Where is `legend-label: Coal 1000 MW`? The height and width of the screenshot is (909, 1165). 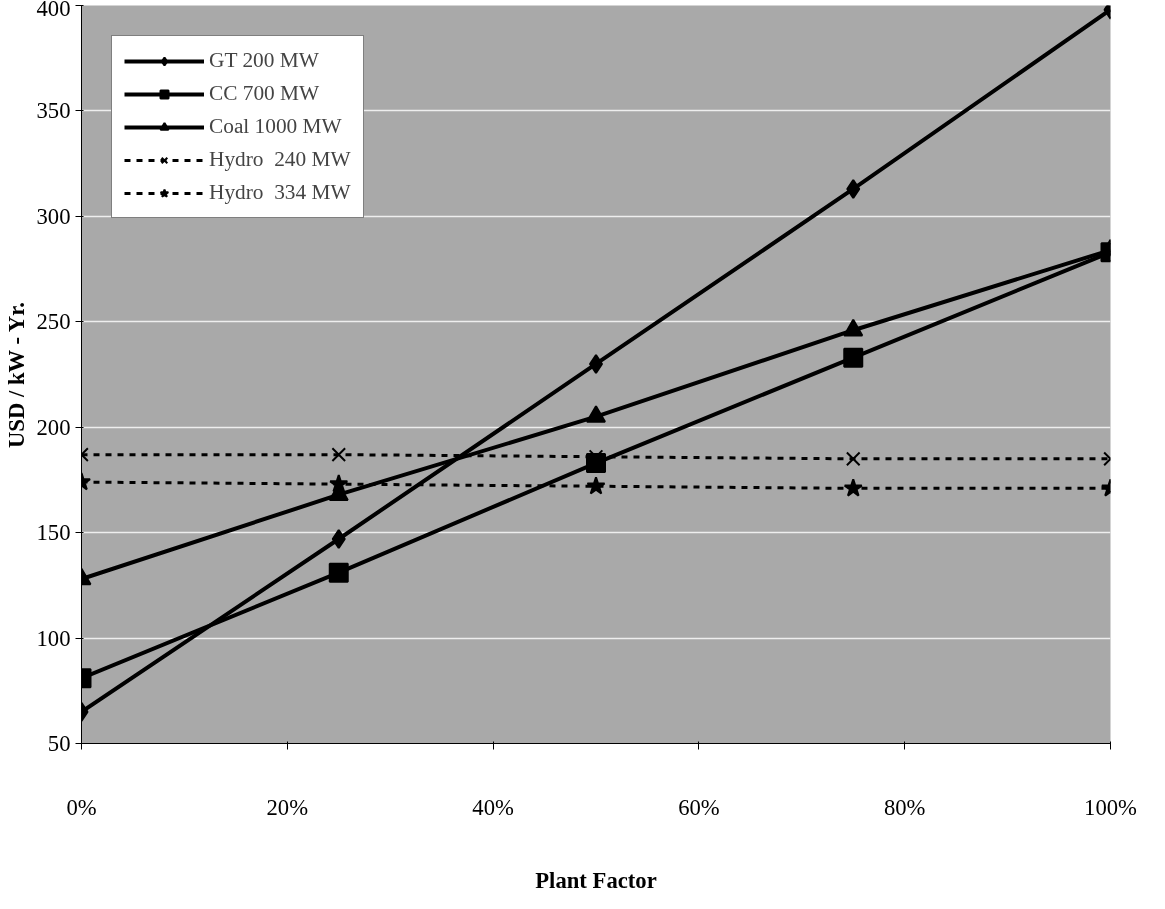 legend-label: Coal 1000 MW is located at coordinates (275, 126).